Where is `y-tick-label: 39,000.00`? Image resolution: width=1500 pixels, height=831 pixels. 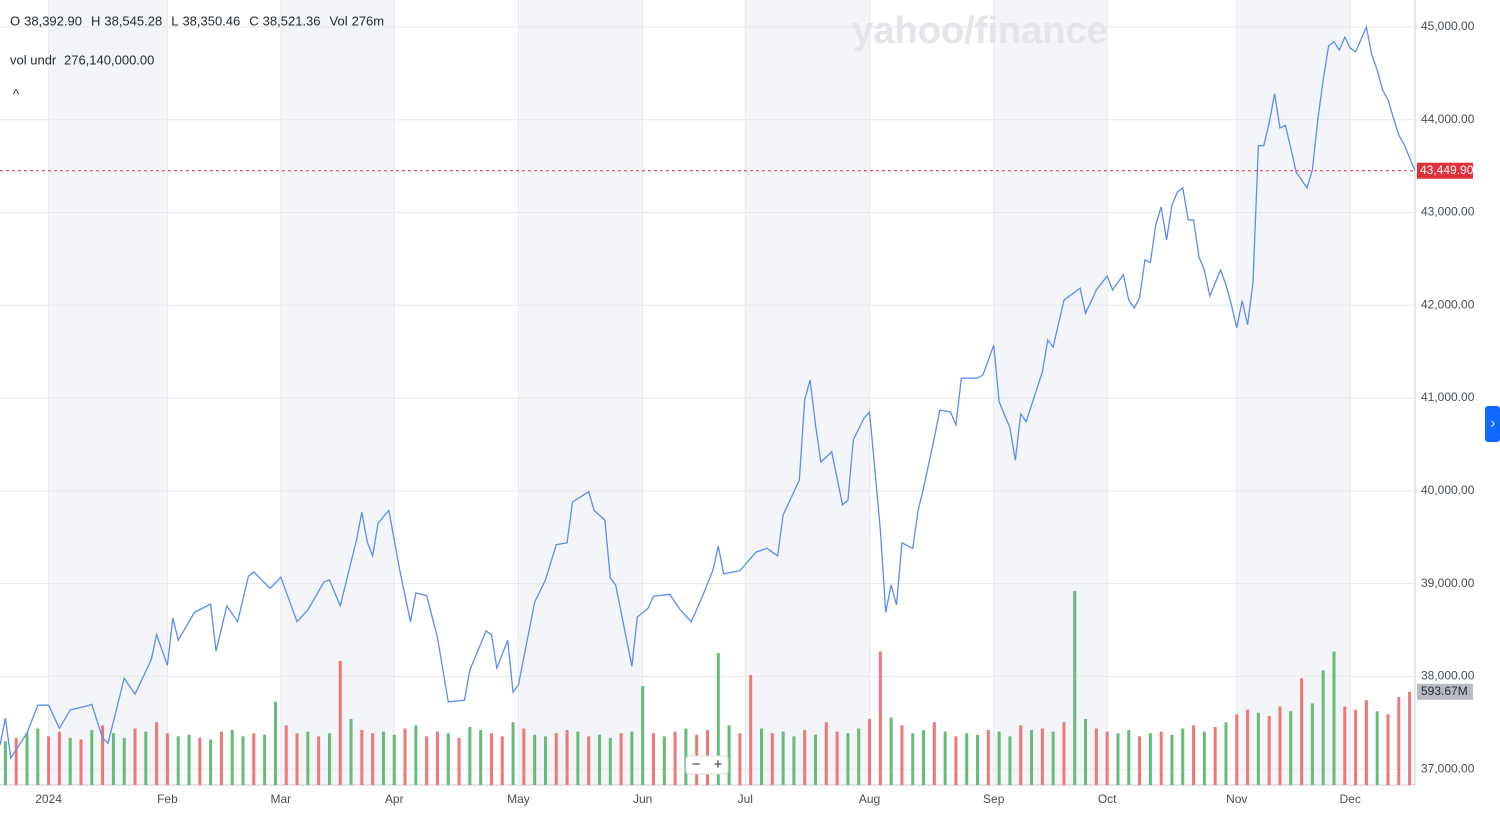 y-tick-label: 39,000.00 is located at coordinates (1448, 583).